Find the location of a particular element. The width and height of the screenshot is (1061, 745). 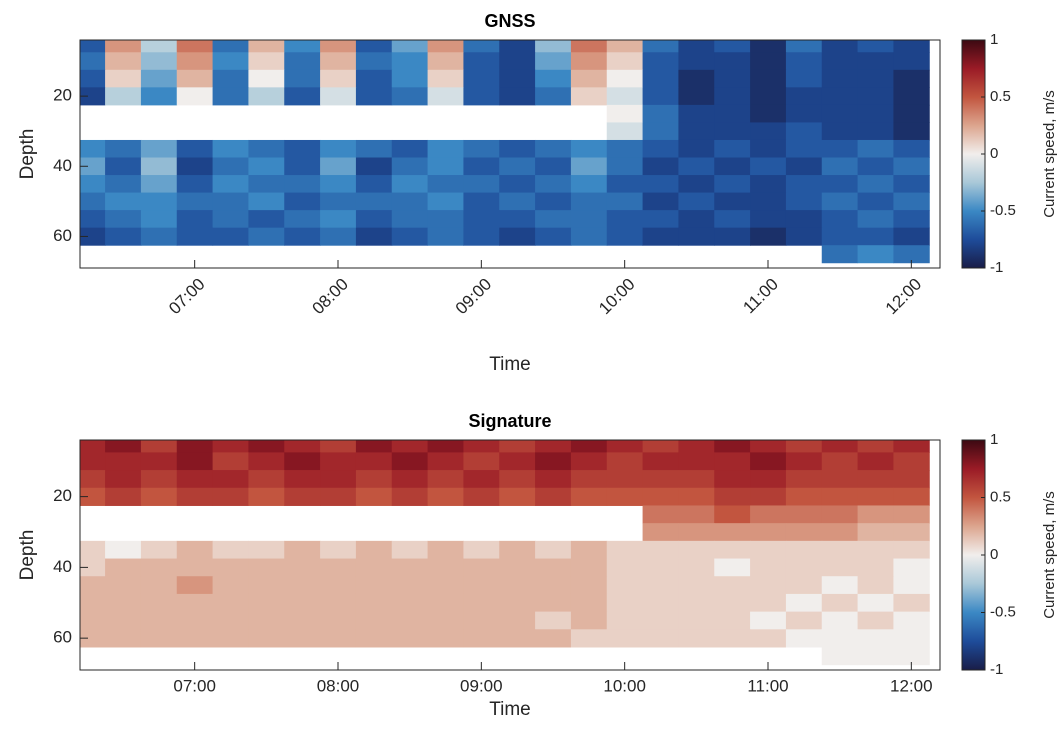

x-tick-label: 08:00 is located at coordinates (338, 685).